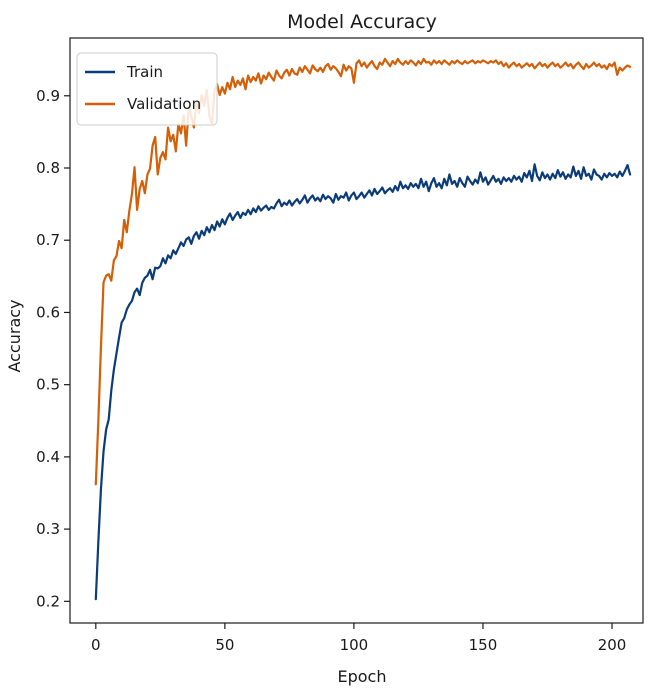 The height and width of the screenshot is (691, 656). What do you see at coordinates (362, 676) in the screenshot?
I see `x-axis-label: Epoch` at bounding box center [362, 676].